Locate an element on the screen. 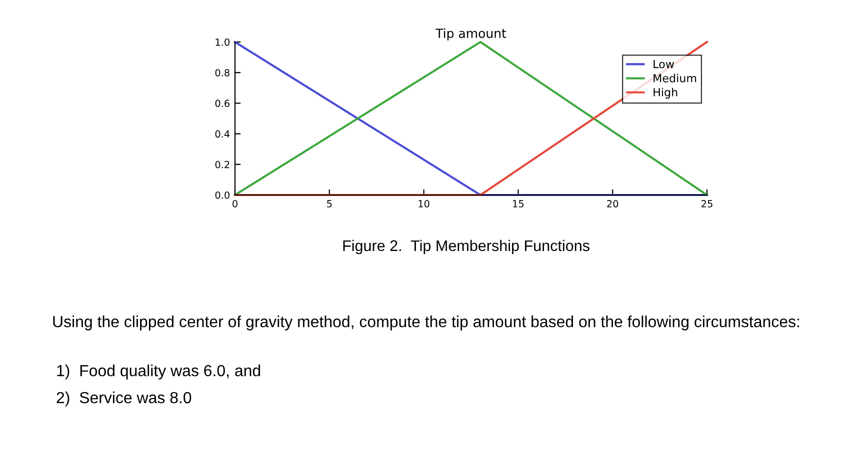  x-tick-label: 0 is located at coordinates (235, 204).